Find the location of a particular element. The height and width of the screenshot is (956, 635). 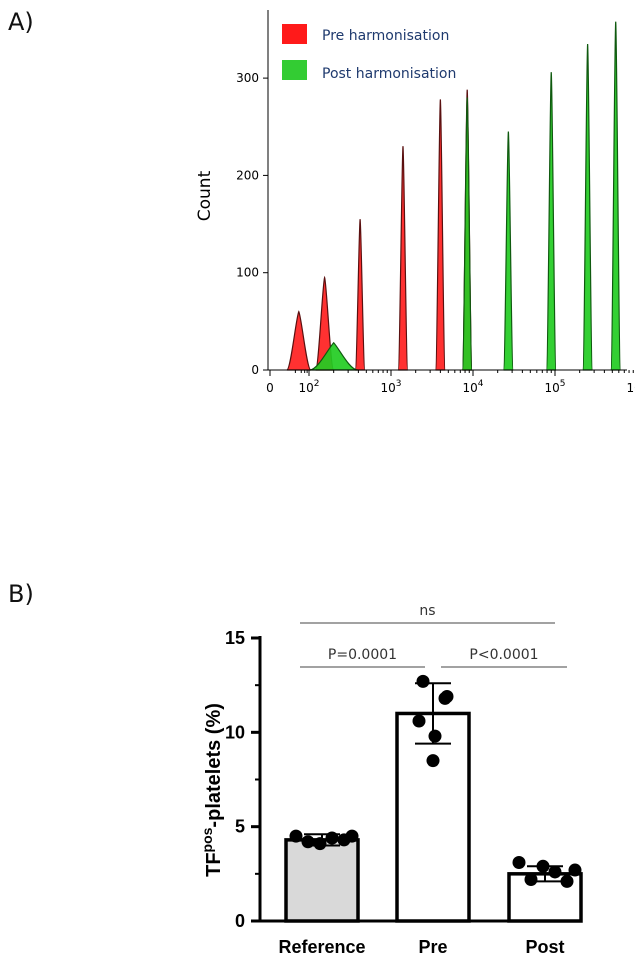

comparison-label: P=0.0001 is located at coordinates (362, 655).